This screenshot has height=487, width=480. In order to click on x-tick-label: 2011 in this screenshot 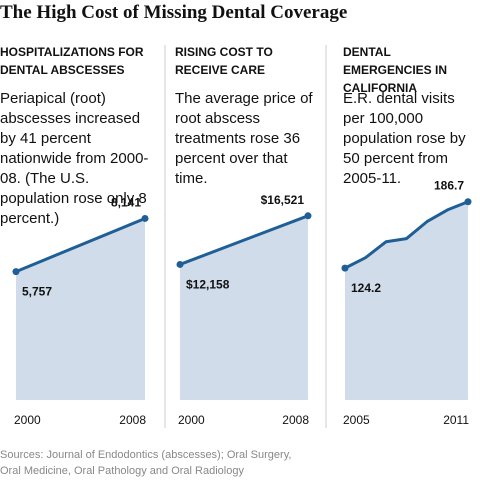, I will do `click(456, 420)`.